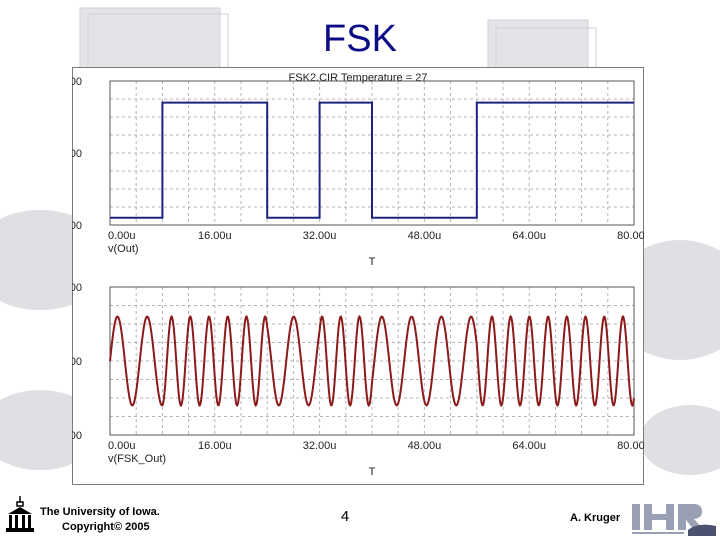 The width and height of the screenshot is (720, 540). I want to click on series-line-v(FSK_Out), so click(372, 361).